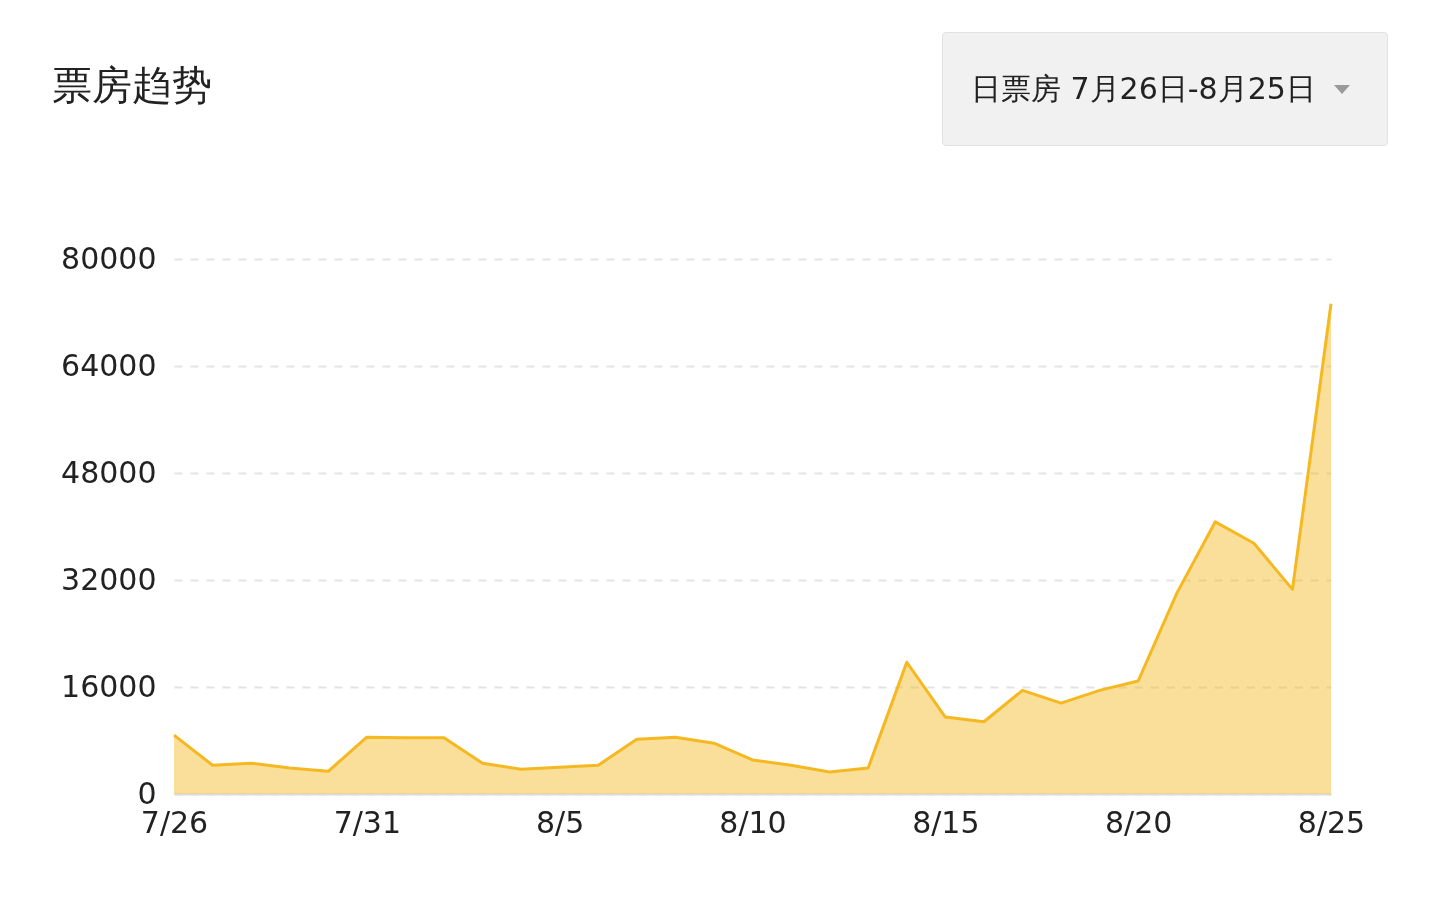 The width and height of the screenshot is (1440, 898). Describe the element at coordinates (1331, 822) in the screenshot. I see `x-tick-label: 8/25` at that location.